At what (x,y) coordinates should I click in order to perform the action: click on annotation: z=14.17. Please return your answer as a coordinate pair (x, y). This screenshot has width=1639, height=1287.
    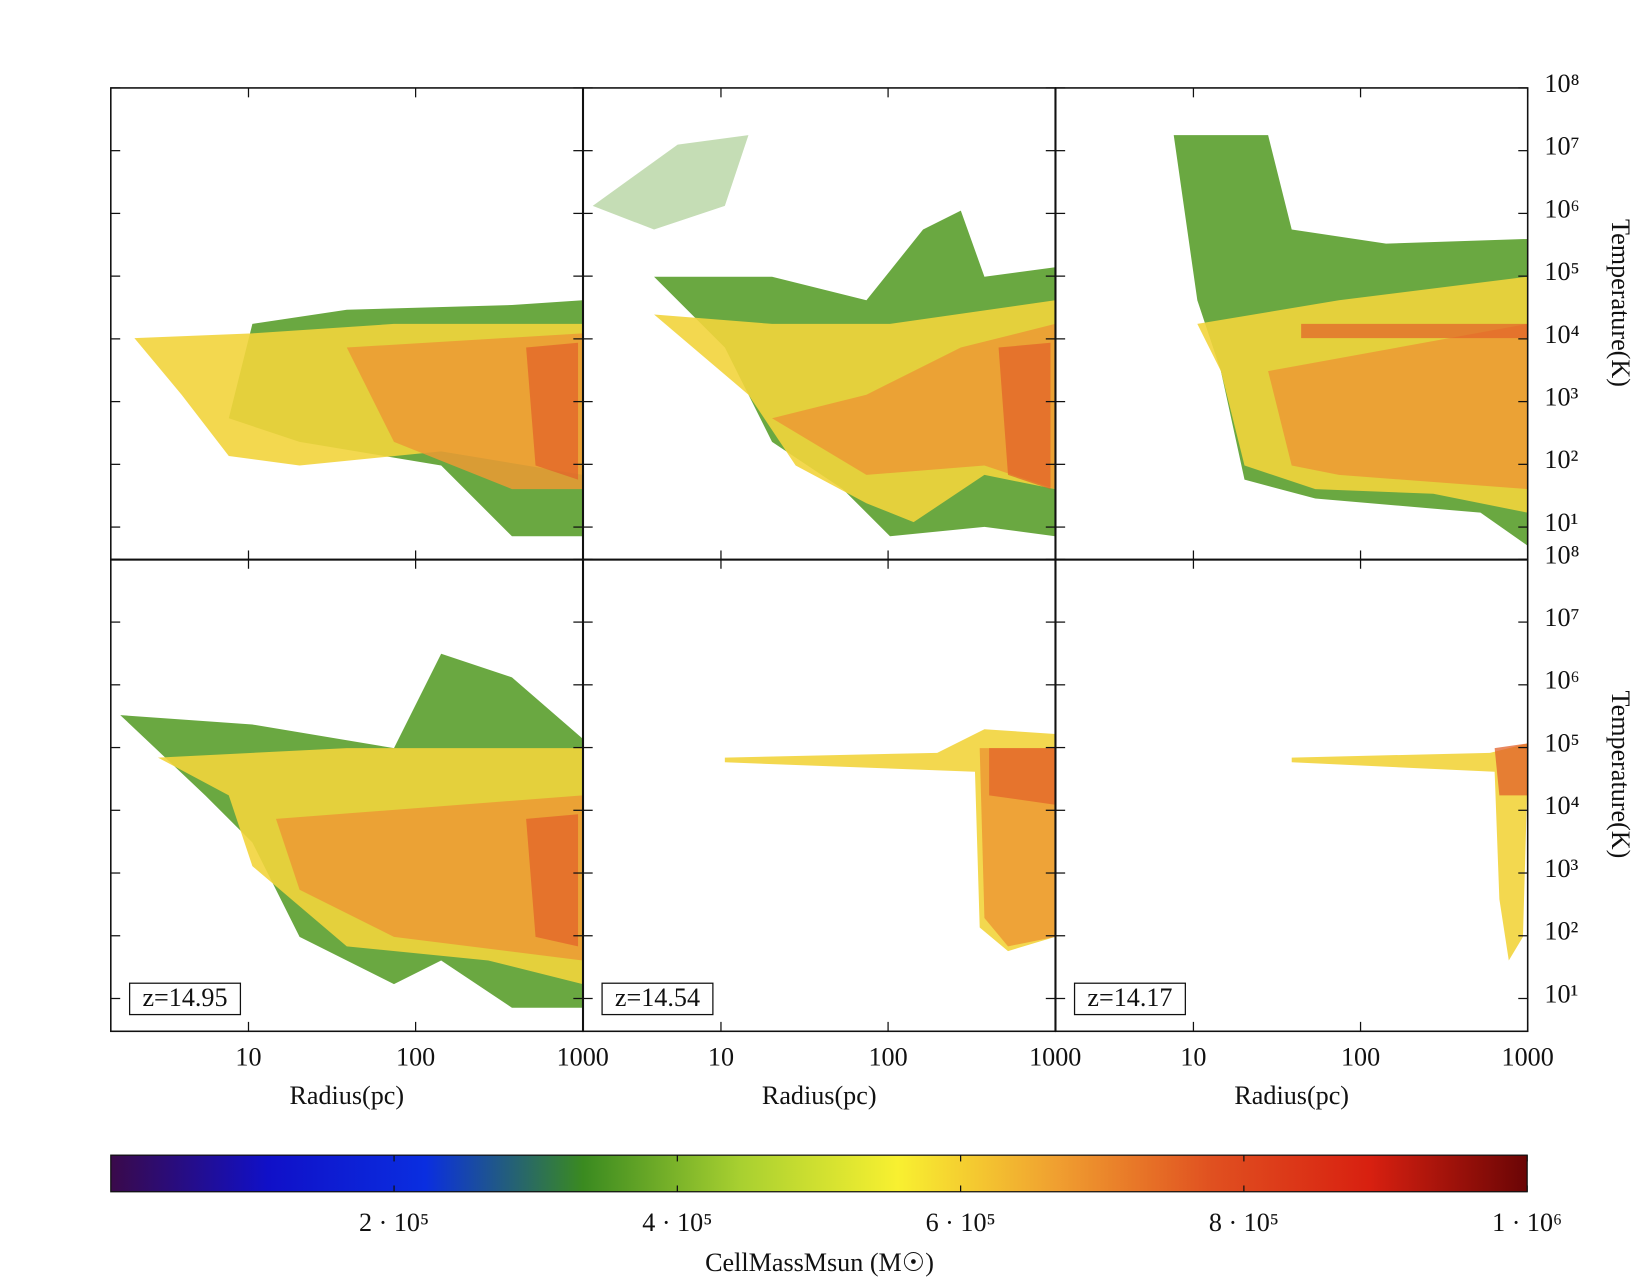
    Looking at the image, I should click on (1129, 997).